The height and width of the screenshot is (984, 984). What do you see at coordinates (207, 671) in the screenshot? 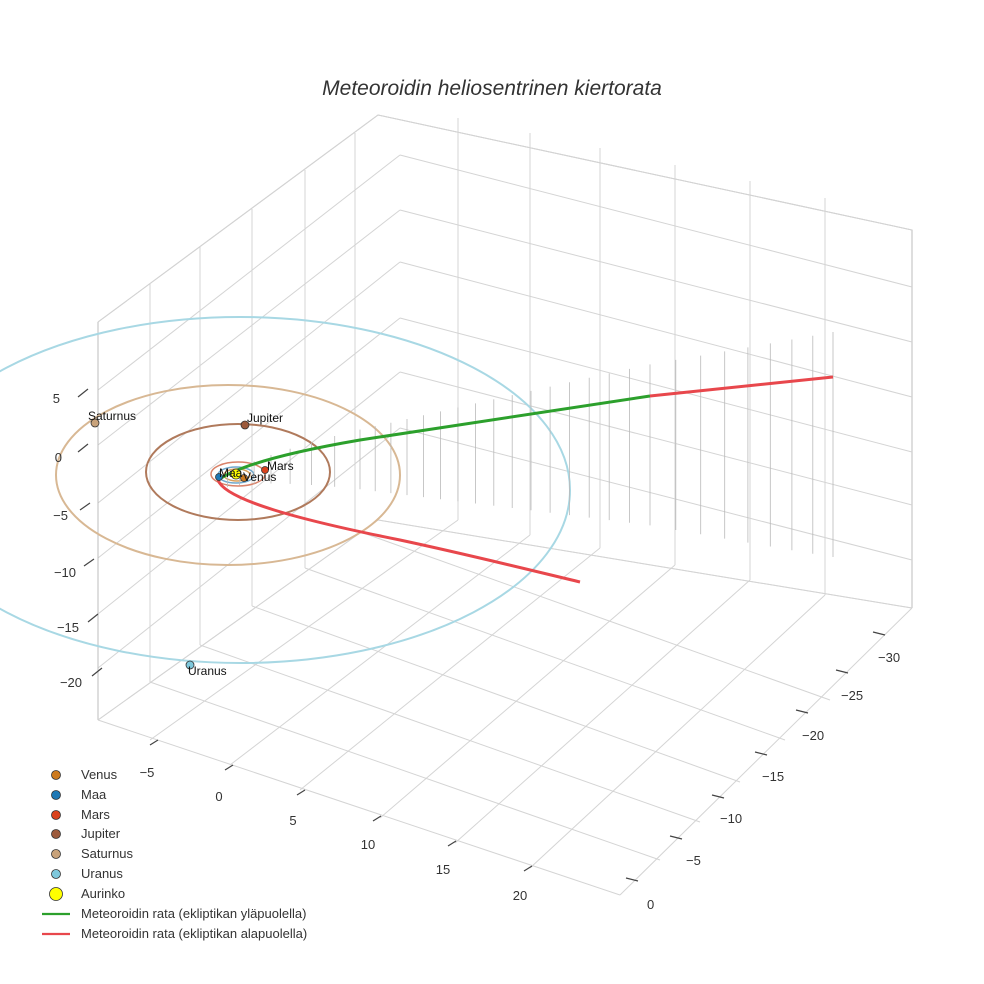
I see `uranus-label: Uranus` at bounding box center [207, 671].